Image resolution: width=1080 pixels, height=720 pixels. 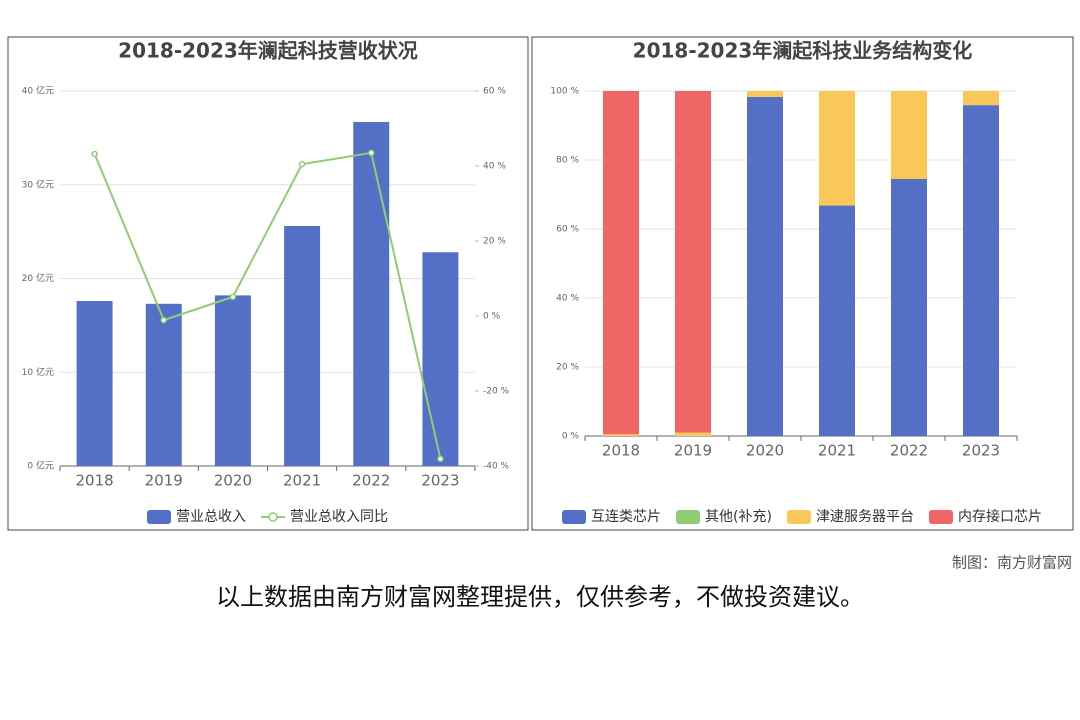 What do you see at coordinates (567, 230) in the screenshot?
I see `y-tick-label: 60 %` at bounding box center [567, 230].